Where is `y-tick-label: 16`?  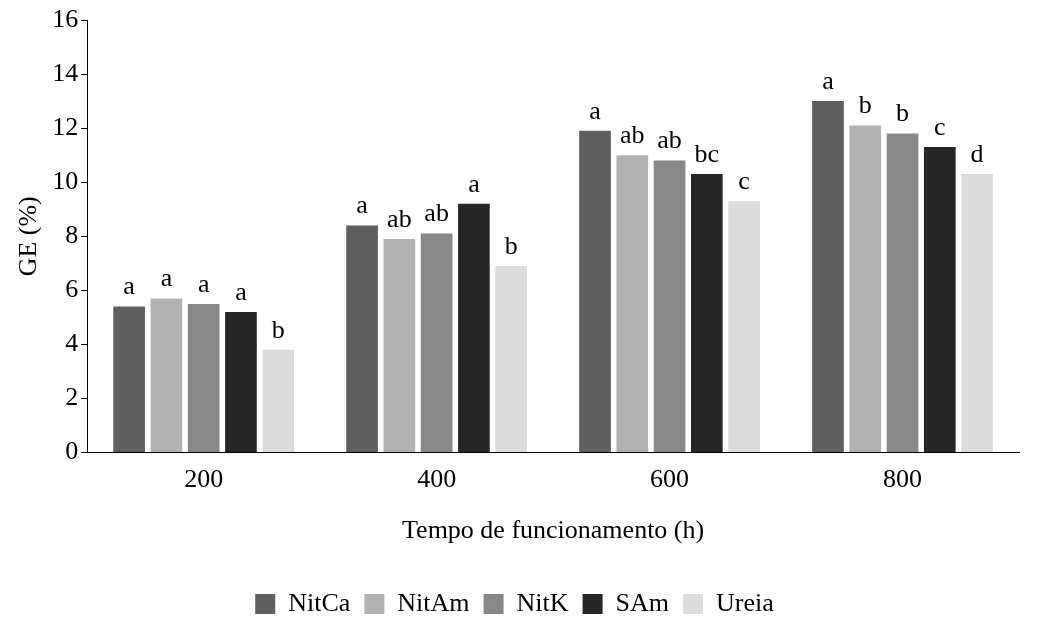
y-tick-label: 16 is located at coordinates (65, 18).